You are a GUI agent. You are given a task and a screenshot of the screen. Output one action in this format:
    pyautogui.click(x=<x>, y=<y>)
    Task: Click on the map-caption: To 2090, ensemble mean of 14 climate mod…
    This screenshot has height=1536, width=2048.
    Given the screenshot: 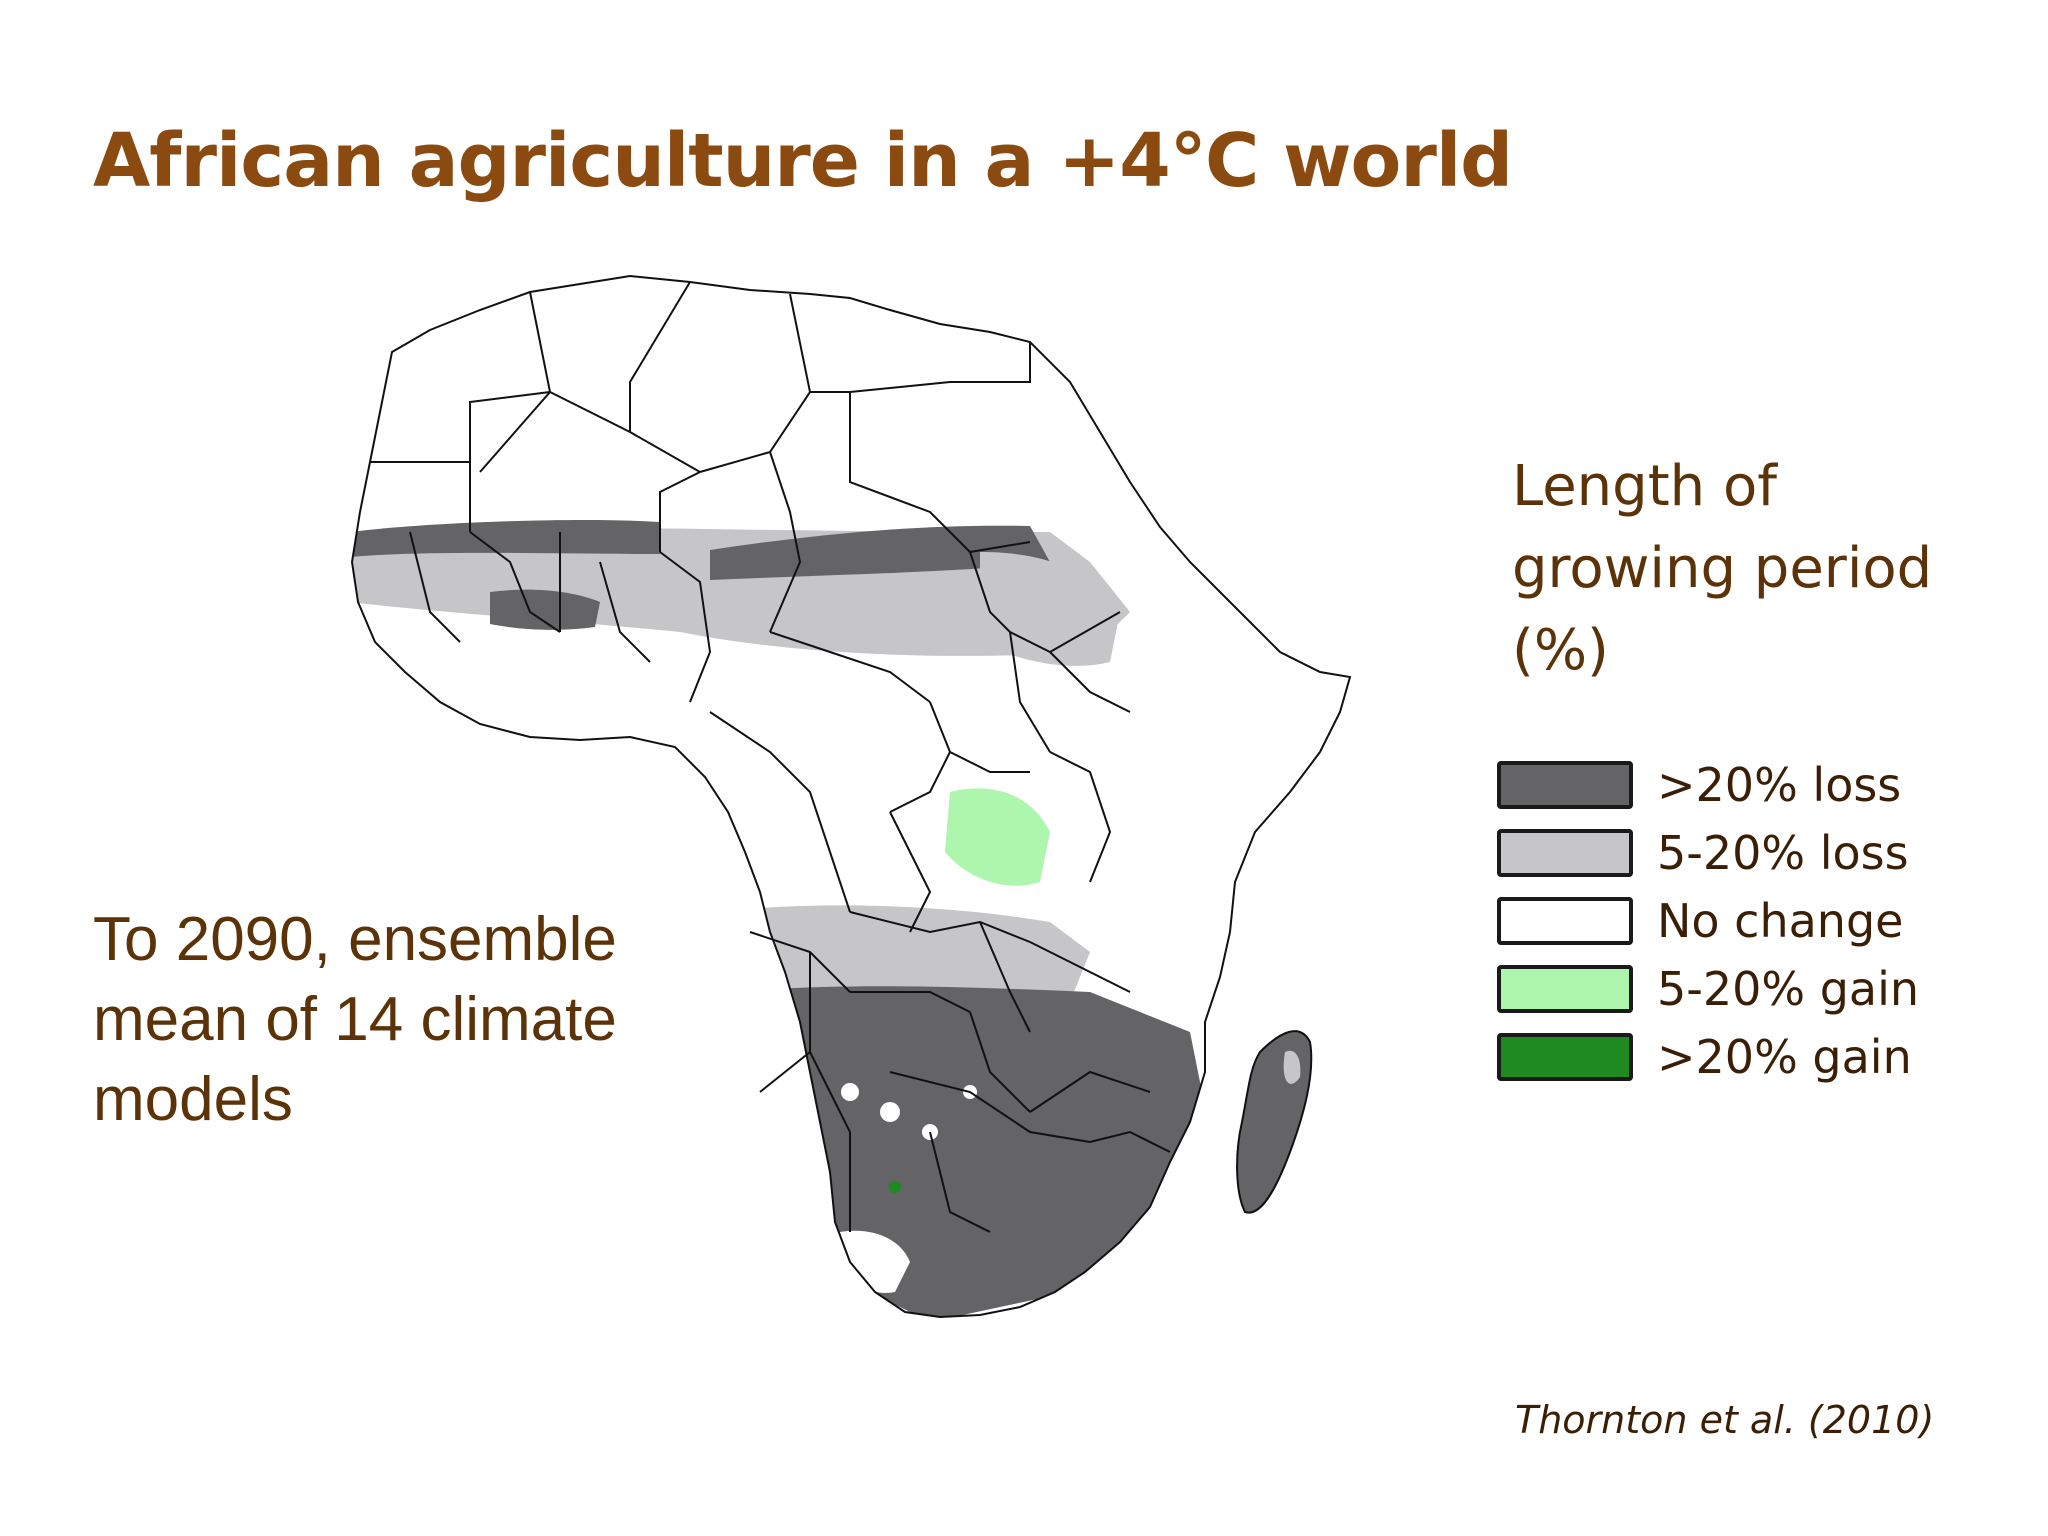 What is the action you would take?
    pyautogui.click(x=355, y=1019)
    